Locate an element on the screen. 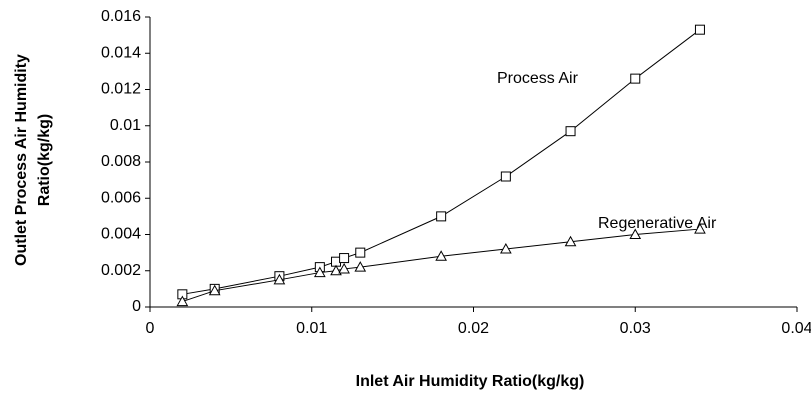 This screenshot has height=403, width=811. x-tick-label: 0.03 is located at coordinates (635, 328).